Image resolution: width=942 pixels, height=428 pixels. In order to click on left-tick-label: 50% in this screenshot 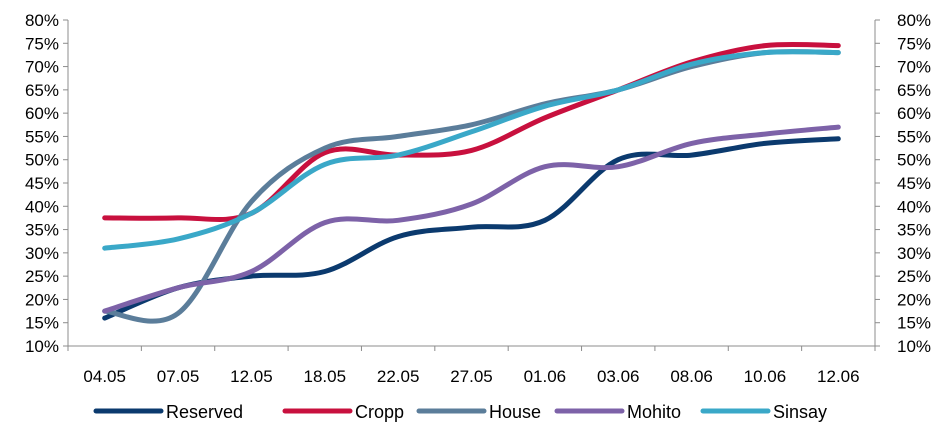, I will do `click(42, 160)`.